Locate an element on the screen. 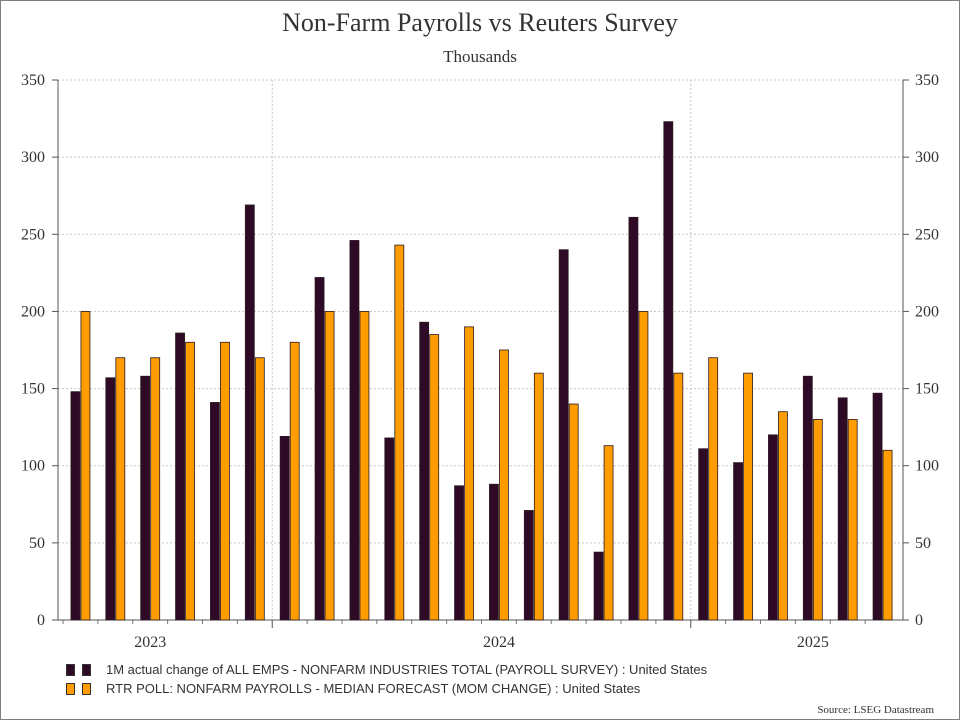 Image resolution: width=960 pixels, height=720 pixels. y-tick-label-left: 300 is located at coordinates (33, 157).